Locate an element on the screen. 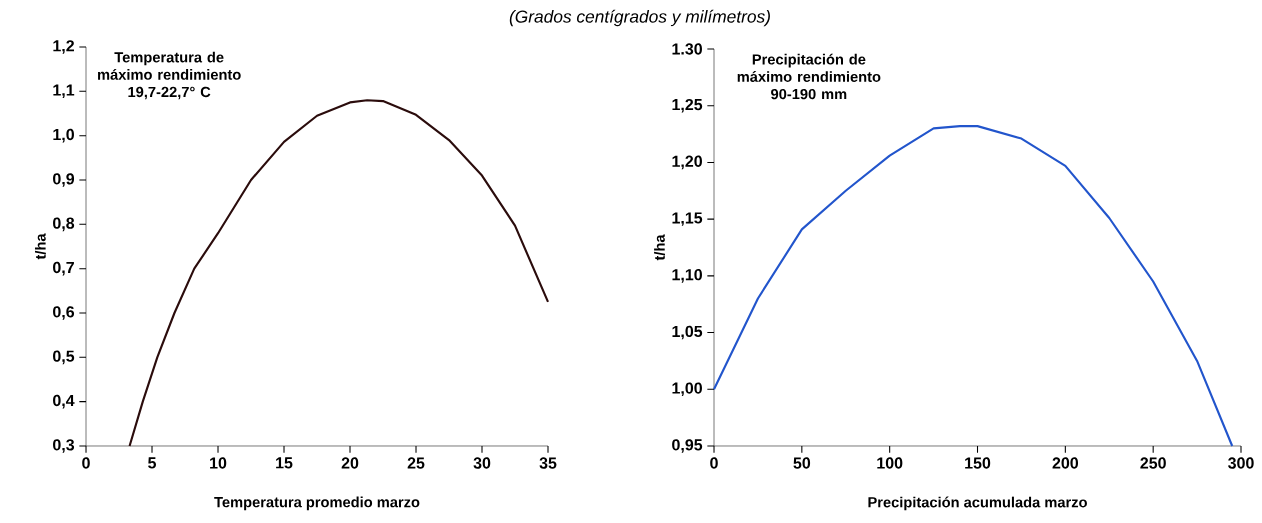 This screenshot has width=1262, height=523. y-tick-label: 1,25 is located at coordinates (687, 105).